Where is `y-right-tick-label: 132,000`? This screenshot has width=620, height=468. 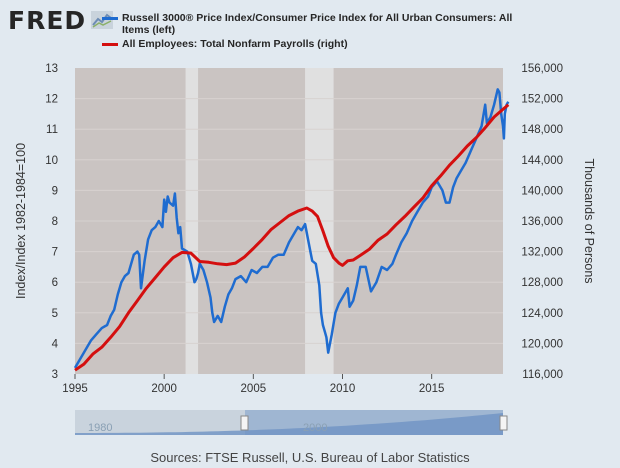
y-right-tick-label: 132,000 is located at coordinates (542, 253).